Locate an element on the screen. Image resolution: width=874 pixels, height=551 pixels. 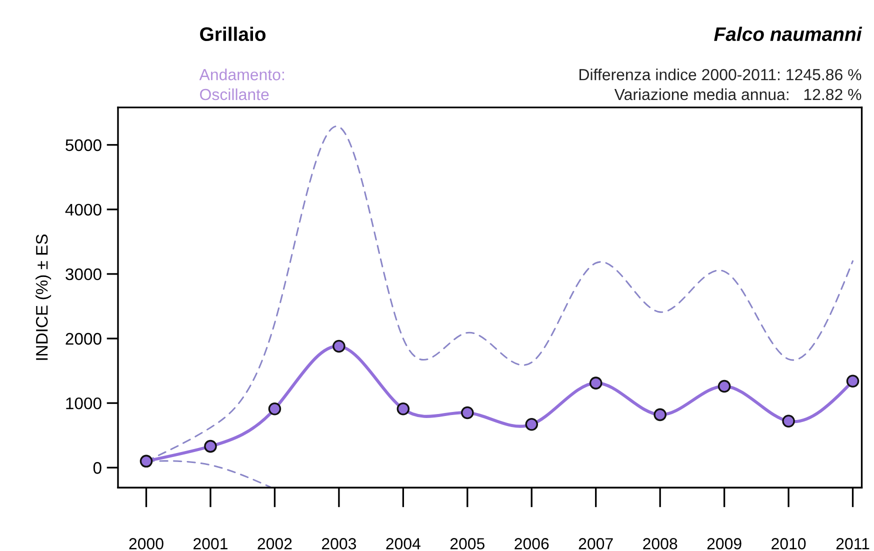
x-tick-label: 2001 is located at coordinates (211, 544).